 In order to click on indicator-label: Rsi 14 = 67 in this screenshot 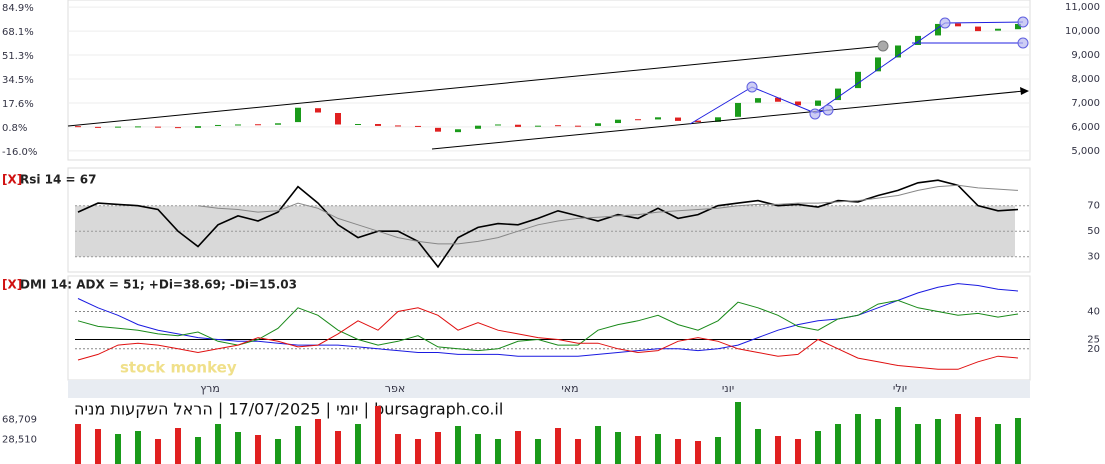, I will do `click(58, 180)`.